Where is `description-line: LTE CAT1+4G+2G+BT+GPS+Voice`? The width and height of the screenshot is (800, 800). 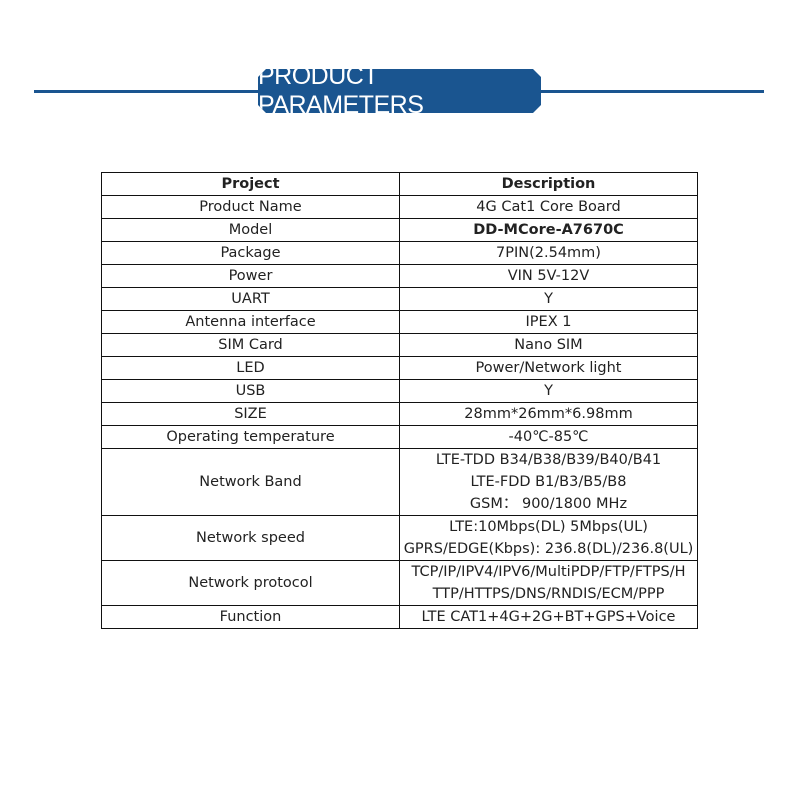
description-line: LTE CAT1+4G+2G+BT+GPS+Voice is located at coordinates (548, 617).